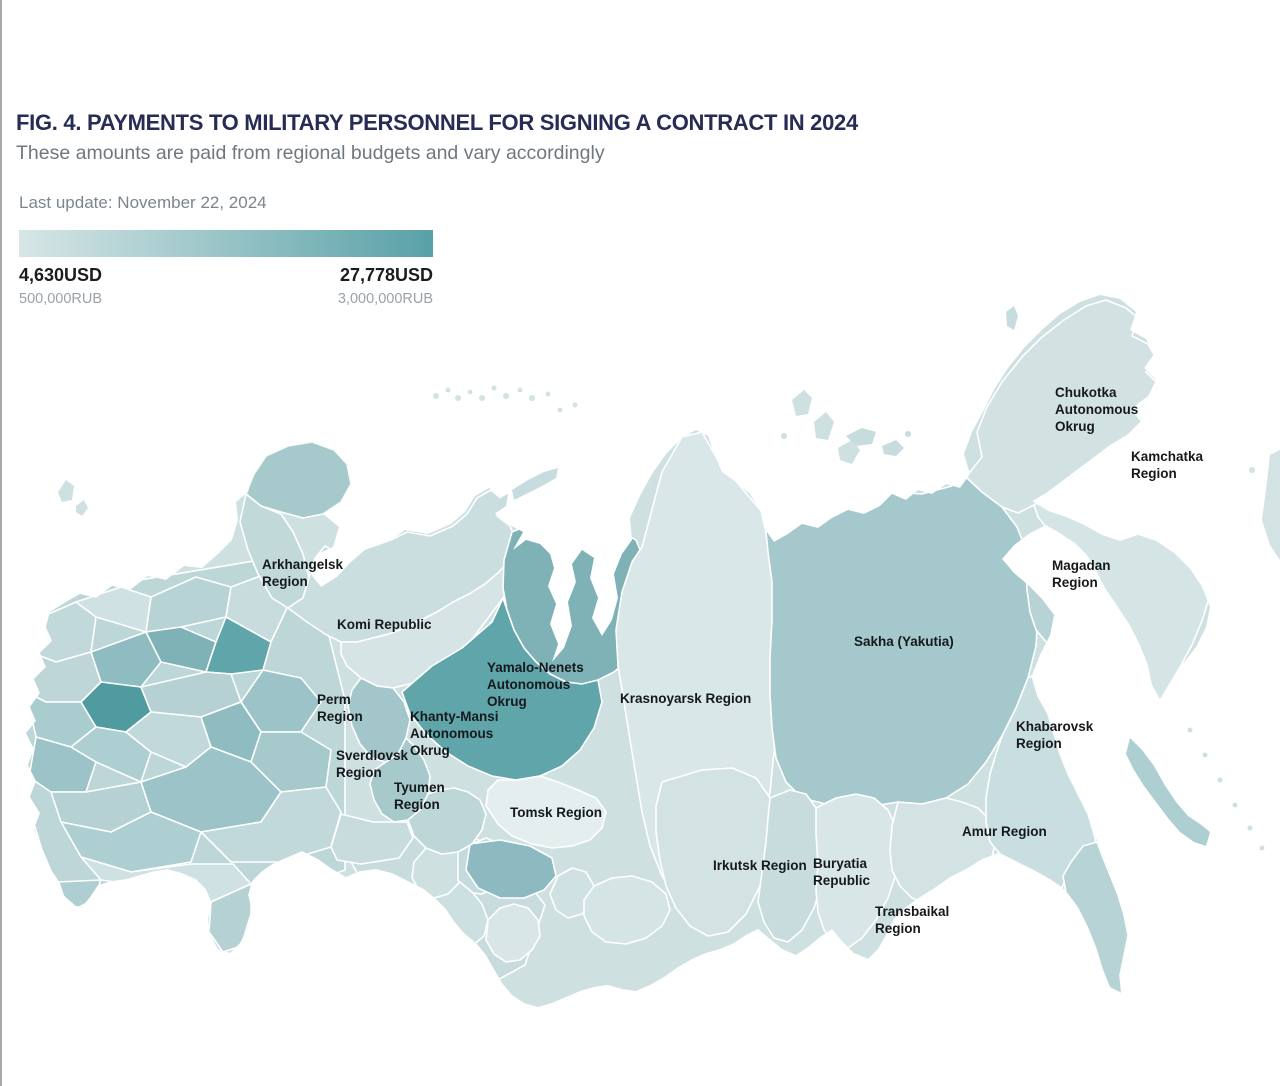 The width and height of the screenshot is (1280, 1086). What do you see at coordinates (386, 275) in the screenshot?
I see `legend-max-usd: 27,778USD` at bounding box center [386, 275].